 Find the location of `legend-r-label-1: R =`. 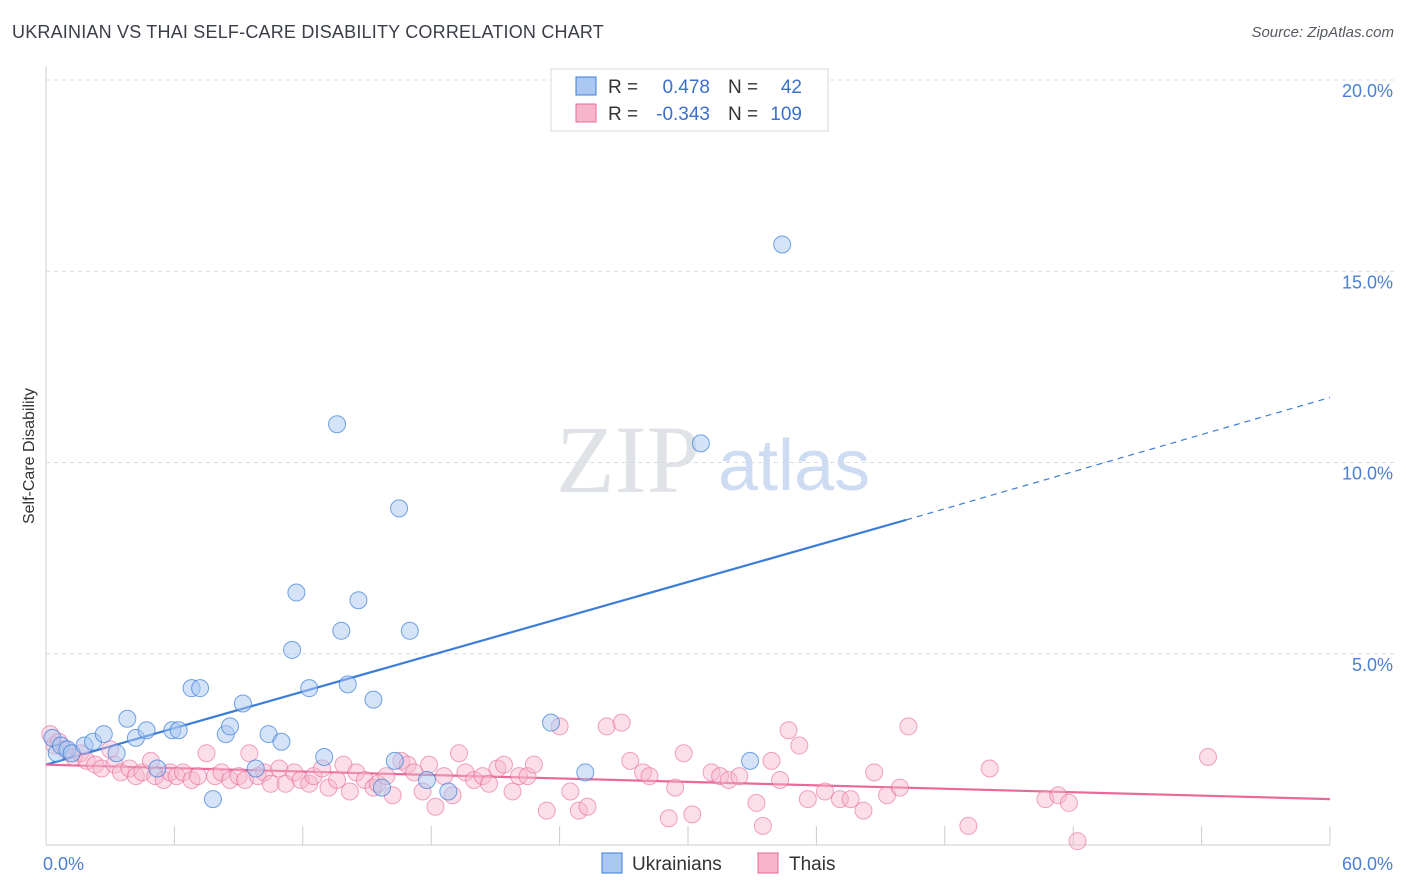

legend-r-label-1: R = is located at coordinates (623, 87).